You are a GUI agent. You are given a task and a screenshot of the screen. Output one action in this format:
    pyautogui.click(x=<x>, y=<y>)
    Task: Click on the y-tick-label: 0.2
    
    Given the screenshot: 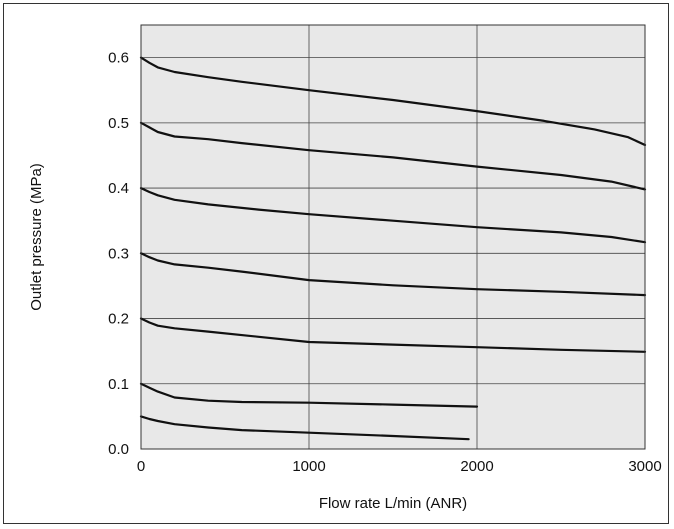 What is the action you would take?
    pyautogui.click(x=118, y=319)
    